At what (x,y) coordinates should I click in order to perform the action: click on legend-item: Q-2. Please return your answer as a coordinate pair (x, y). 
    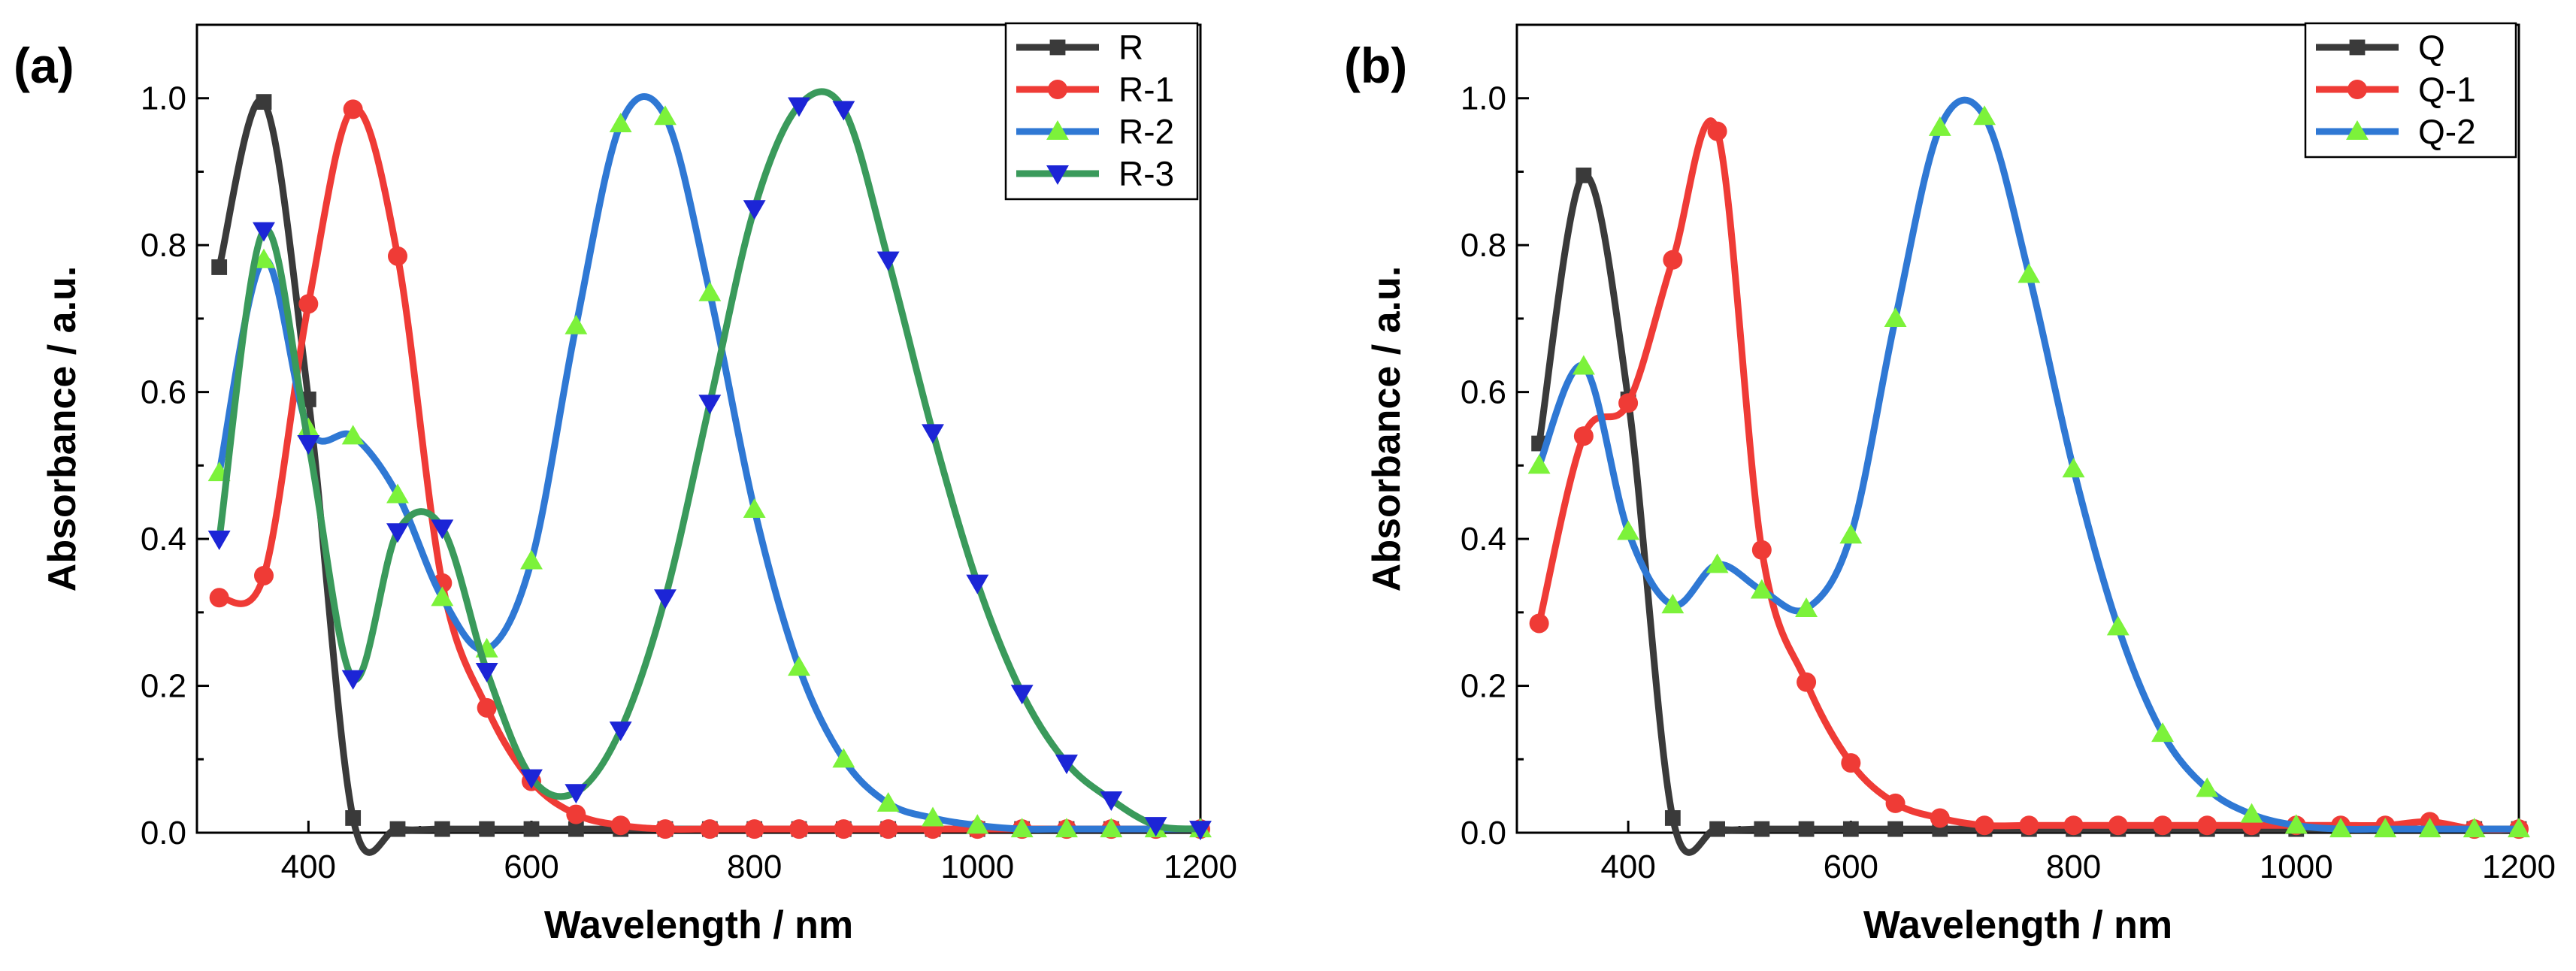
    Looking at the image, I should click on (2396, 131).